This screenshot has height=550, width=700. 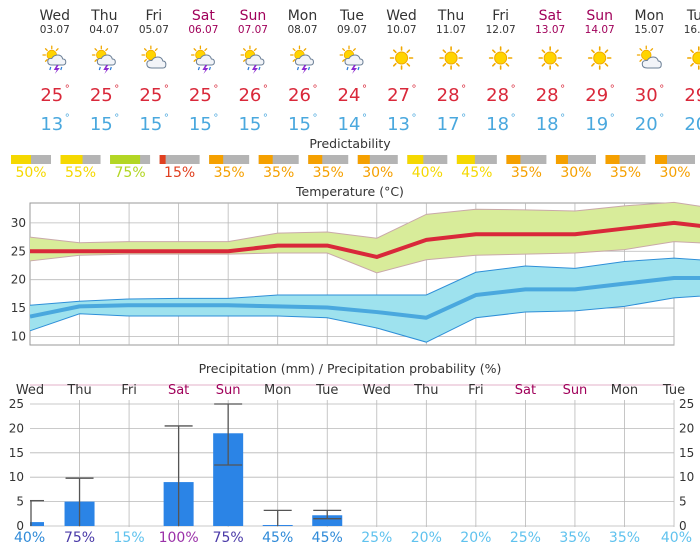 What do you see at coordinates (178, 390) in the screenshot?
I see `precip-day-label: Sat` at bounding box center [178, 390].